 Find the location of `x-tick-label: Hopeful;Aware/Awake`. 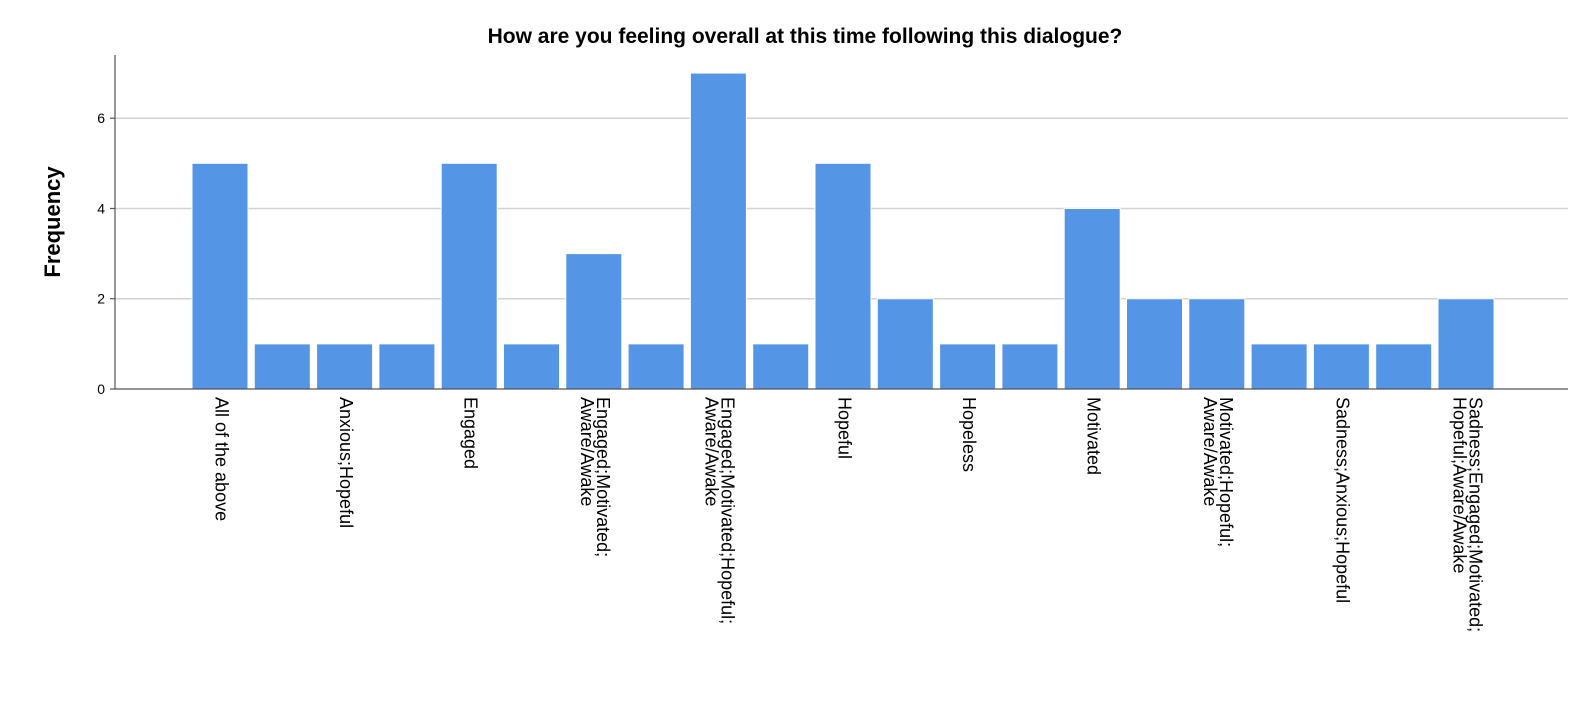

x-tick-label: Hopeful;Aware/Awake is located at coordinates (1459, 485).